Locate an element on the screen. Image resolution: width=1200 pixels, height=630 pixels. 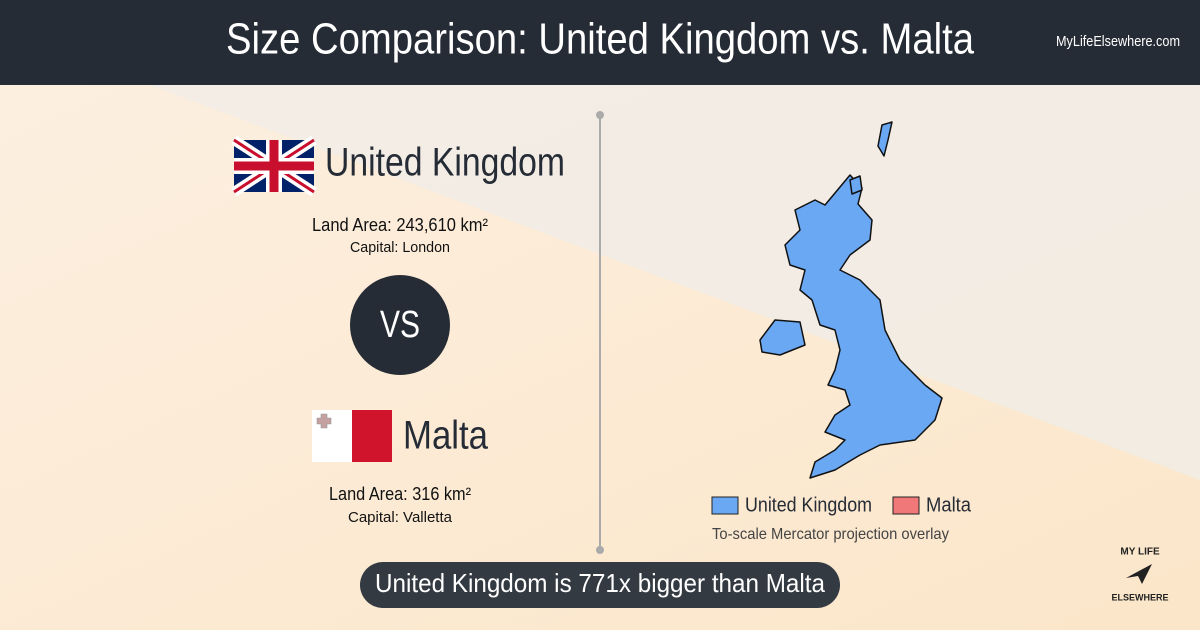
land-area: Land Area: 316 km² is located at coordinates (400, 494).